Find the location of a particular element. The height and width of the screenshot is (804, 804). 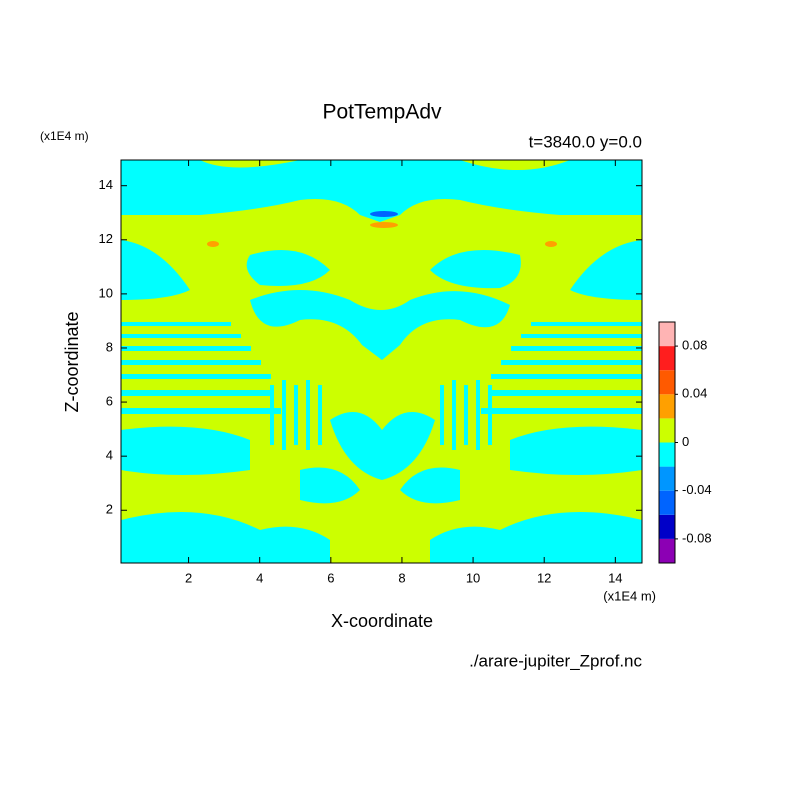

y-tick-label: 4 is located at coordinates (109, 455).